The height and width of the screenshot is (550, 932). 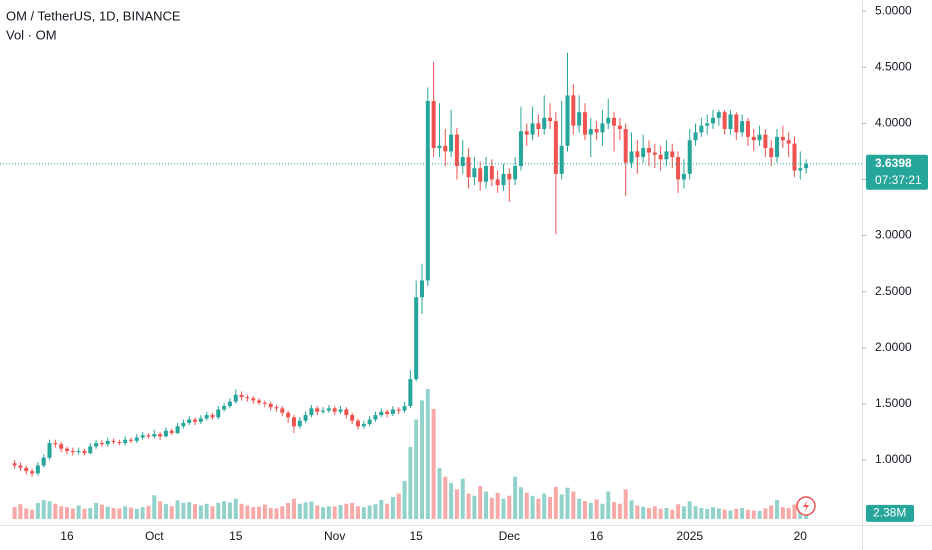 What do you see at coordinates (334, 536) in the screenshot?
I see `x-tick-label: Nov` at bounding box center [334, 536].